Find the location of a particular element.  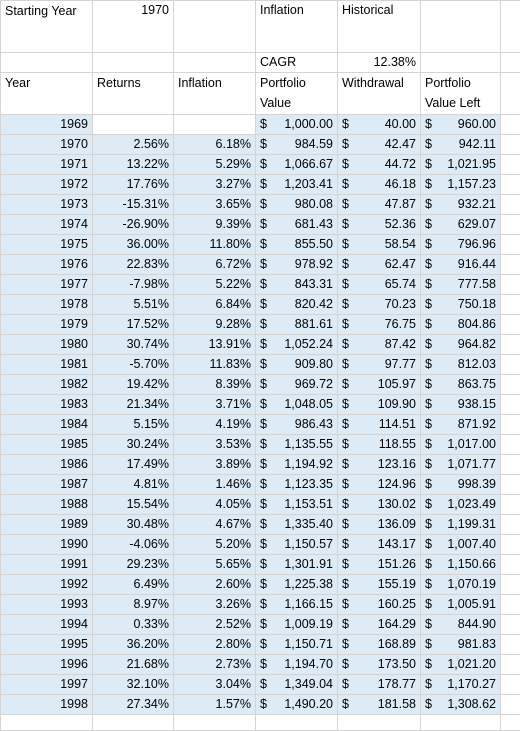

cell: 36.00% is located at coordinates (133, 244).